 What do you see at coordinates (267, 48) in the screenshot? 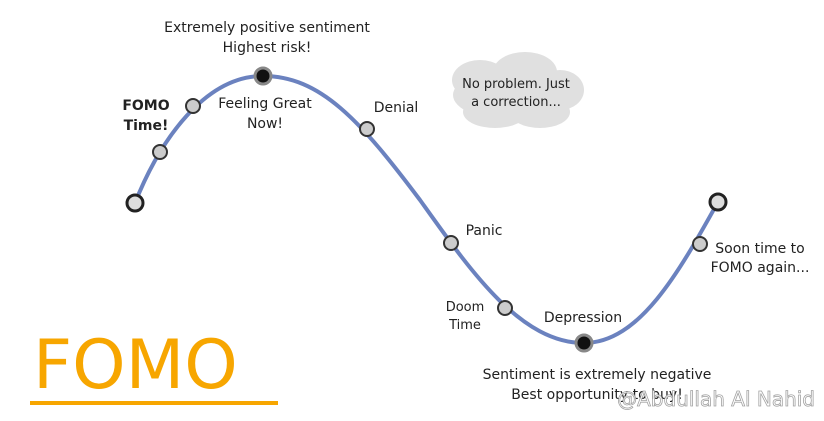
I see `label: Highest risk!` at bounding box center [267, 48].